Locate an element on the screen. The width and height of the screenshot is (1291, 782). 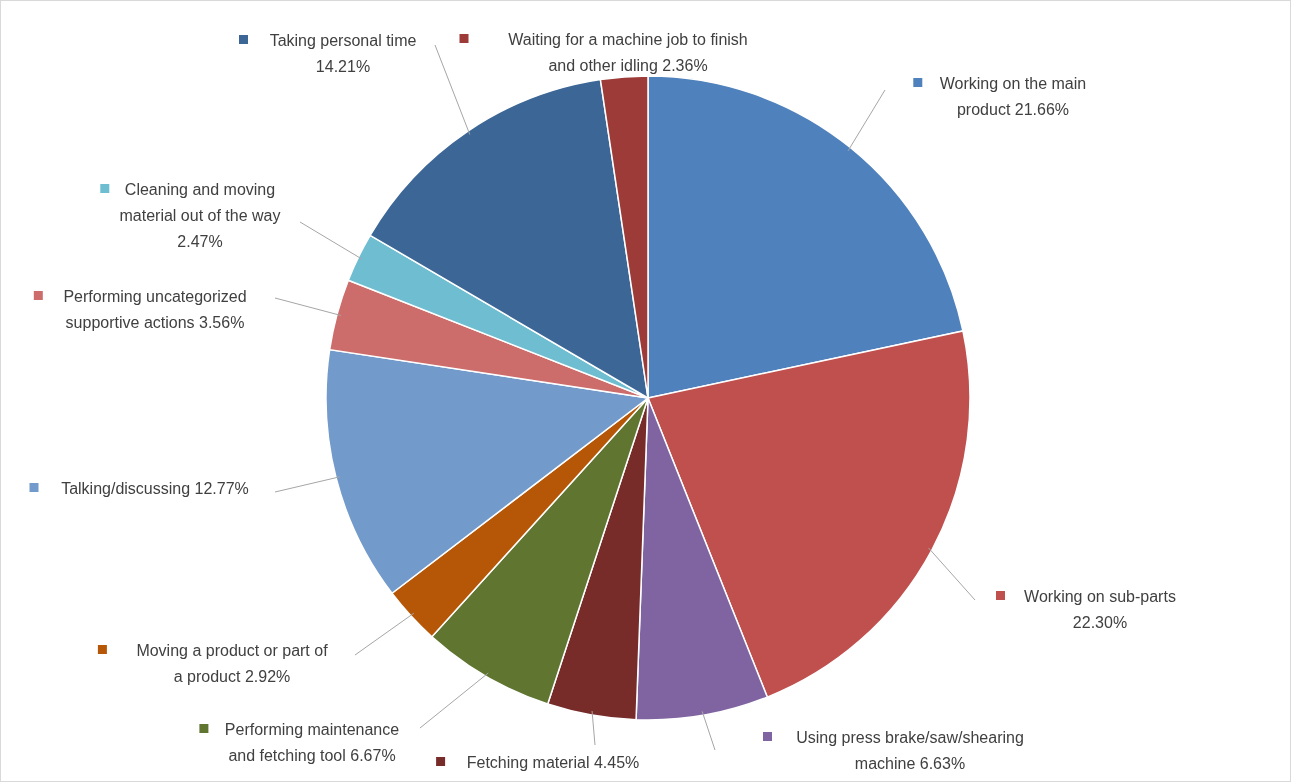
legend-label: Working on the main product 21.66% is located at coordinates (1013, 96).